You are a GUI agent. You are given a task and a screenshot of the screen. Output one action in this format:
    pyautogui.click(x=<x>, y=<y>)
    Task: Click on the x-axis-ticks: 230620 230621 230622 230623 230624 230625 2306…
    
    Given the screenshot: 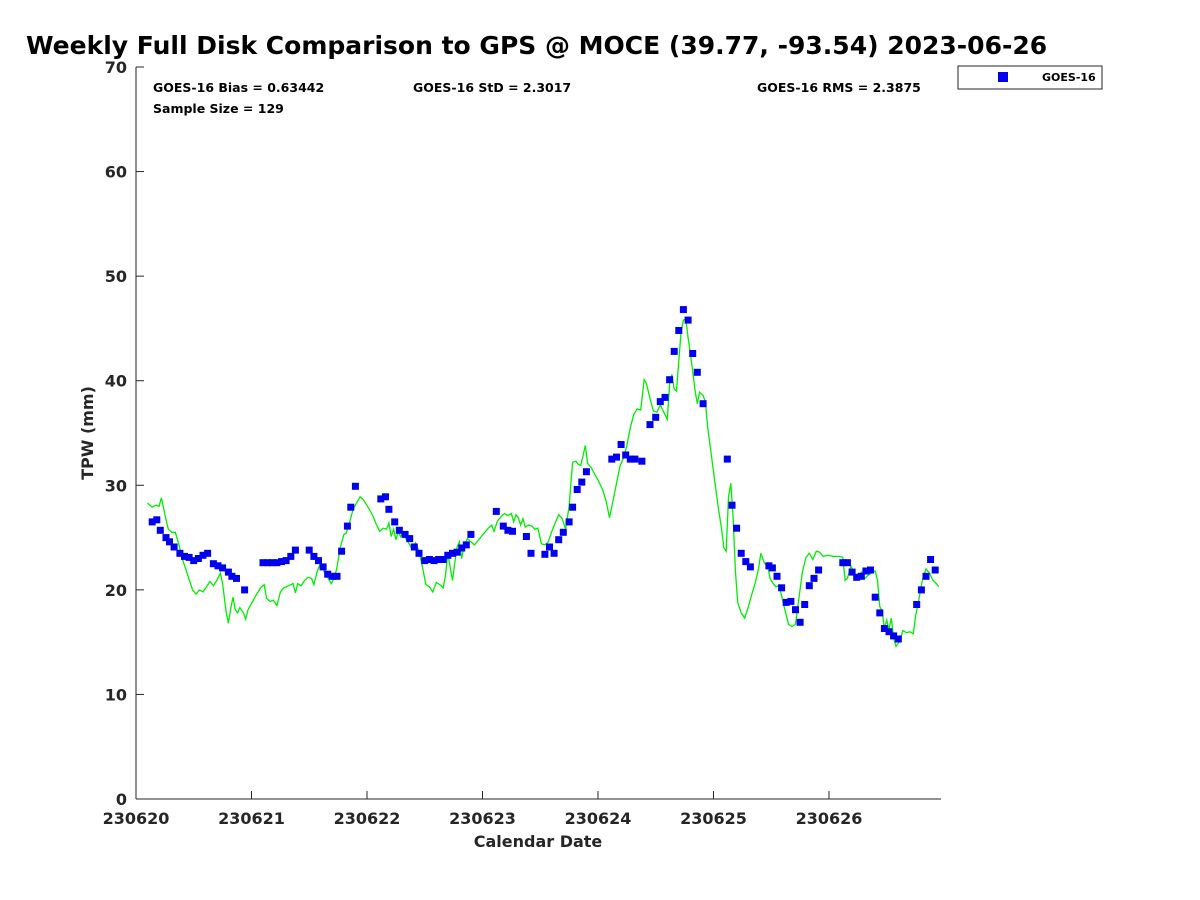 What is the action you would take?
    pyautogui.click(x=482, y=809)
    